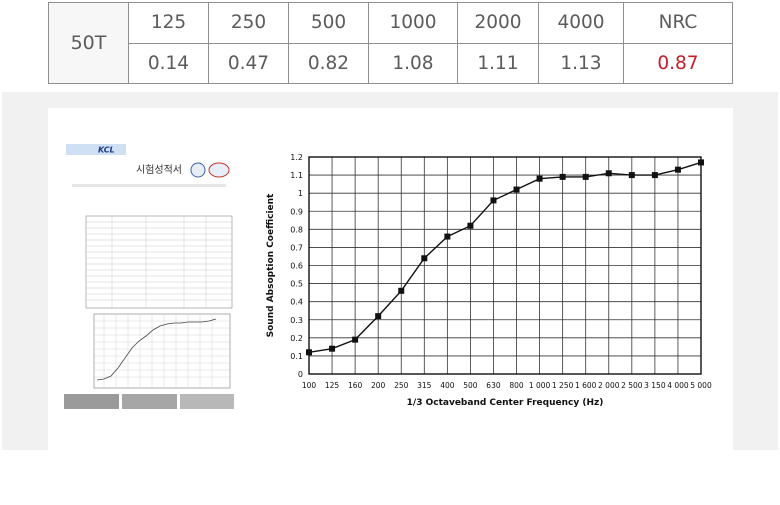 Image resolution: width=780 pixels, height=505 pixels. I want to click on report-data-table, so click(159, 262).